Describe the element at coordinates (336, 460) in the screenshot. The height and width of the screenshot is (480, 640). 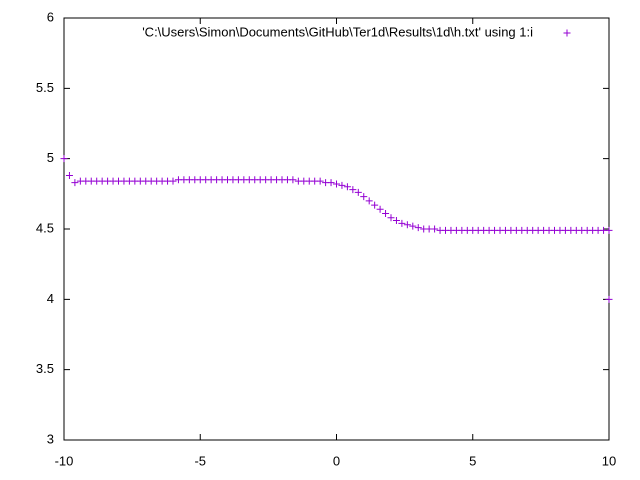
I see `x-tick-label: 0` at that location.